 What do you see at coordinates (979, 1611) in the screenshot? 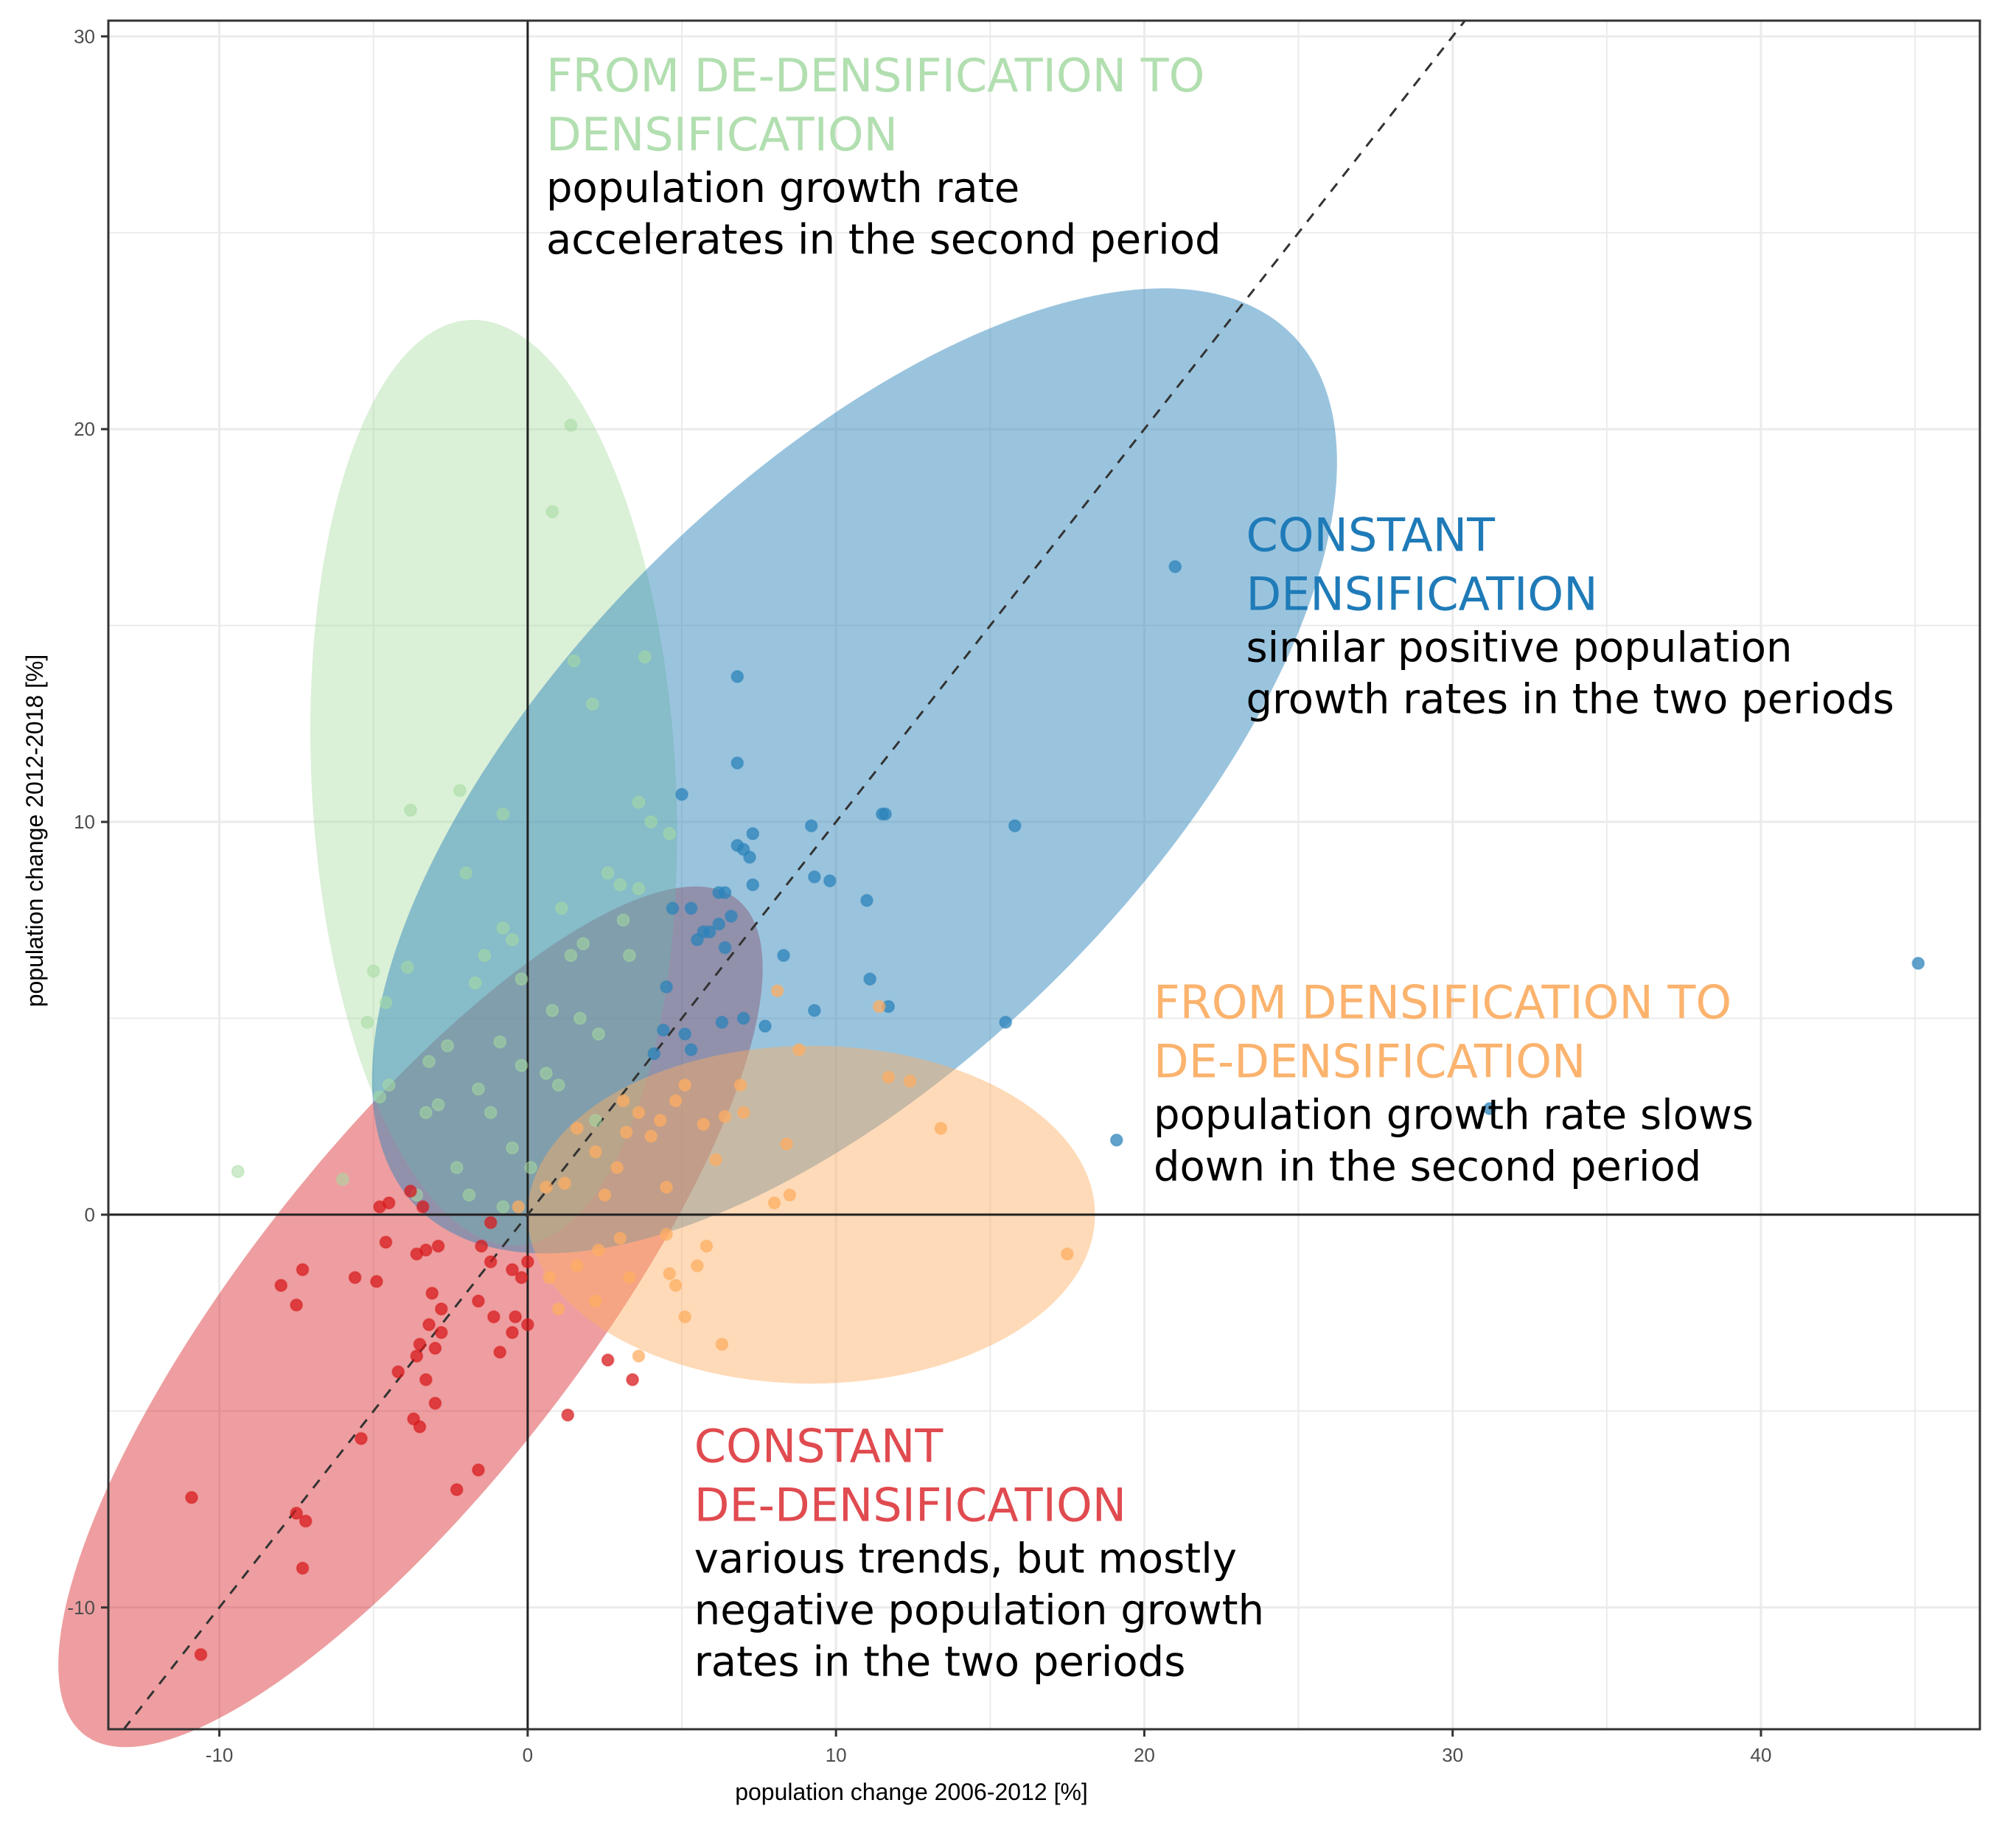
I see `annotation-body: negative population growth` at bounding box center [979, 1611].